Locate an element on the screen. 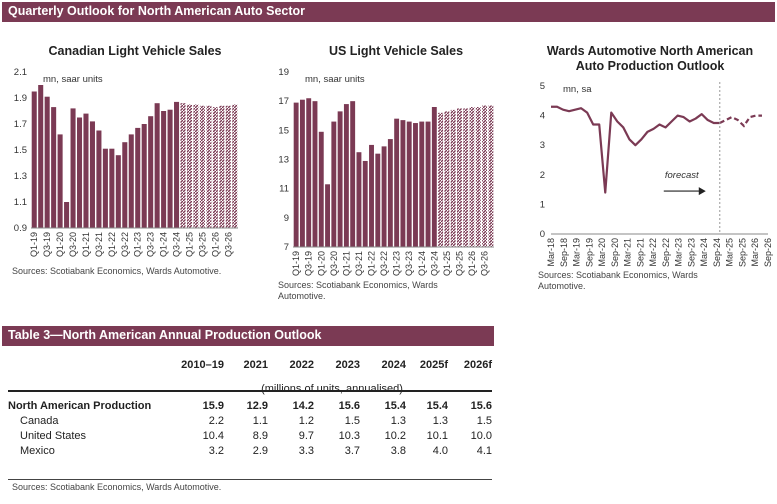  us-x-tick-label: Q1-26 is located at coordinates (472, 263).